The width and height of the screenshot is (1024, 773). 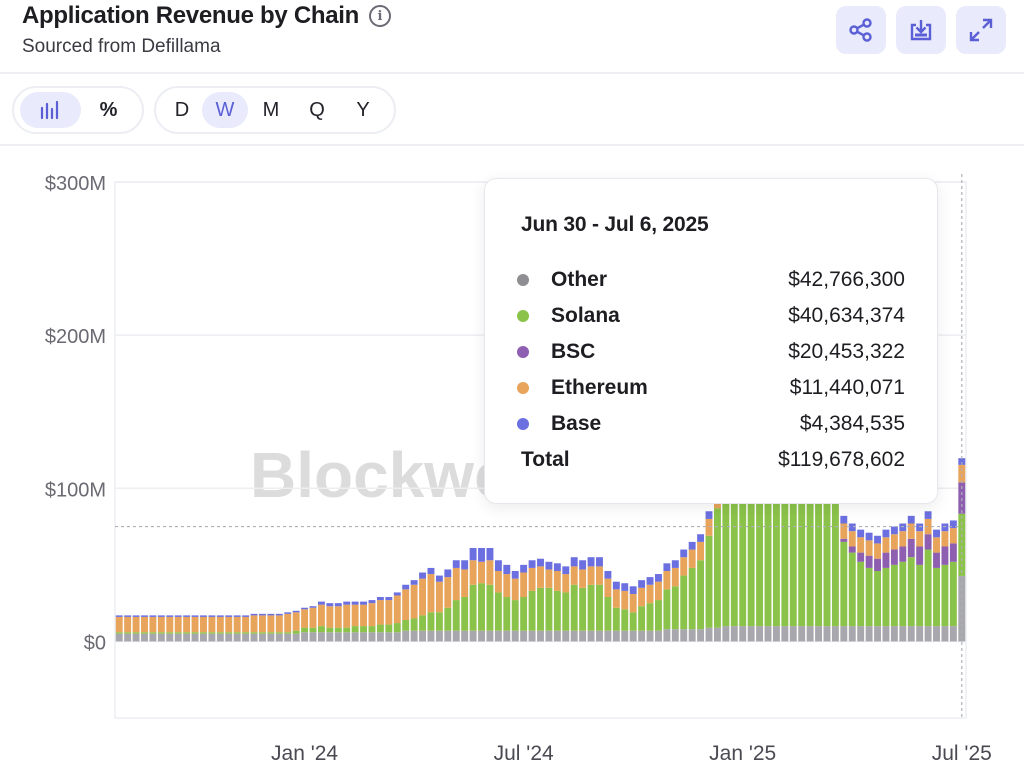 What do you see at coordinates (317, 109) in the screenshot?
I see `period-quarter-button: Q` at bounding box center [317, 109].